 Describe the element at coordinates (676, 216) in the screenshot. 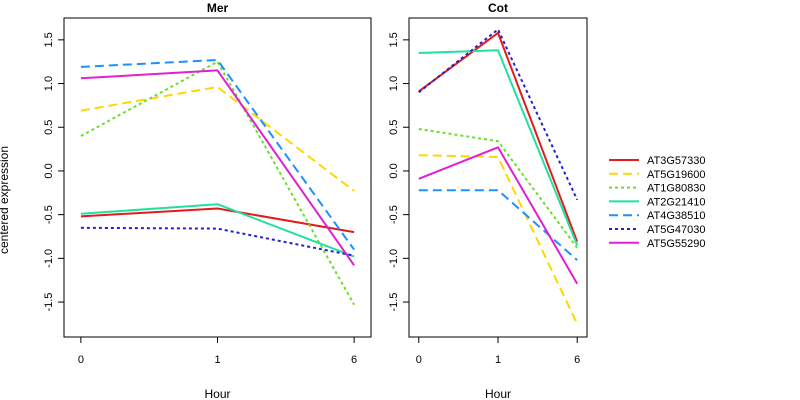

I see `legend-label: AT4G38510` at that location.